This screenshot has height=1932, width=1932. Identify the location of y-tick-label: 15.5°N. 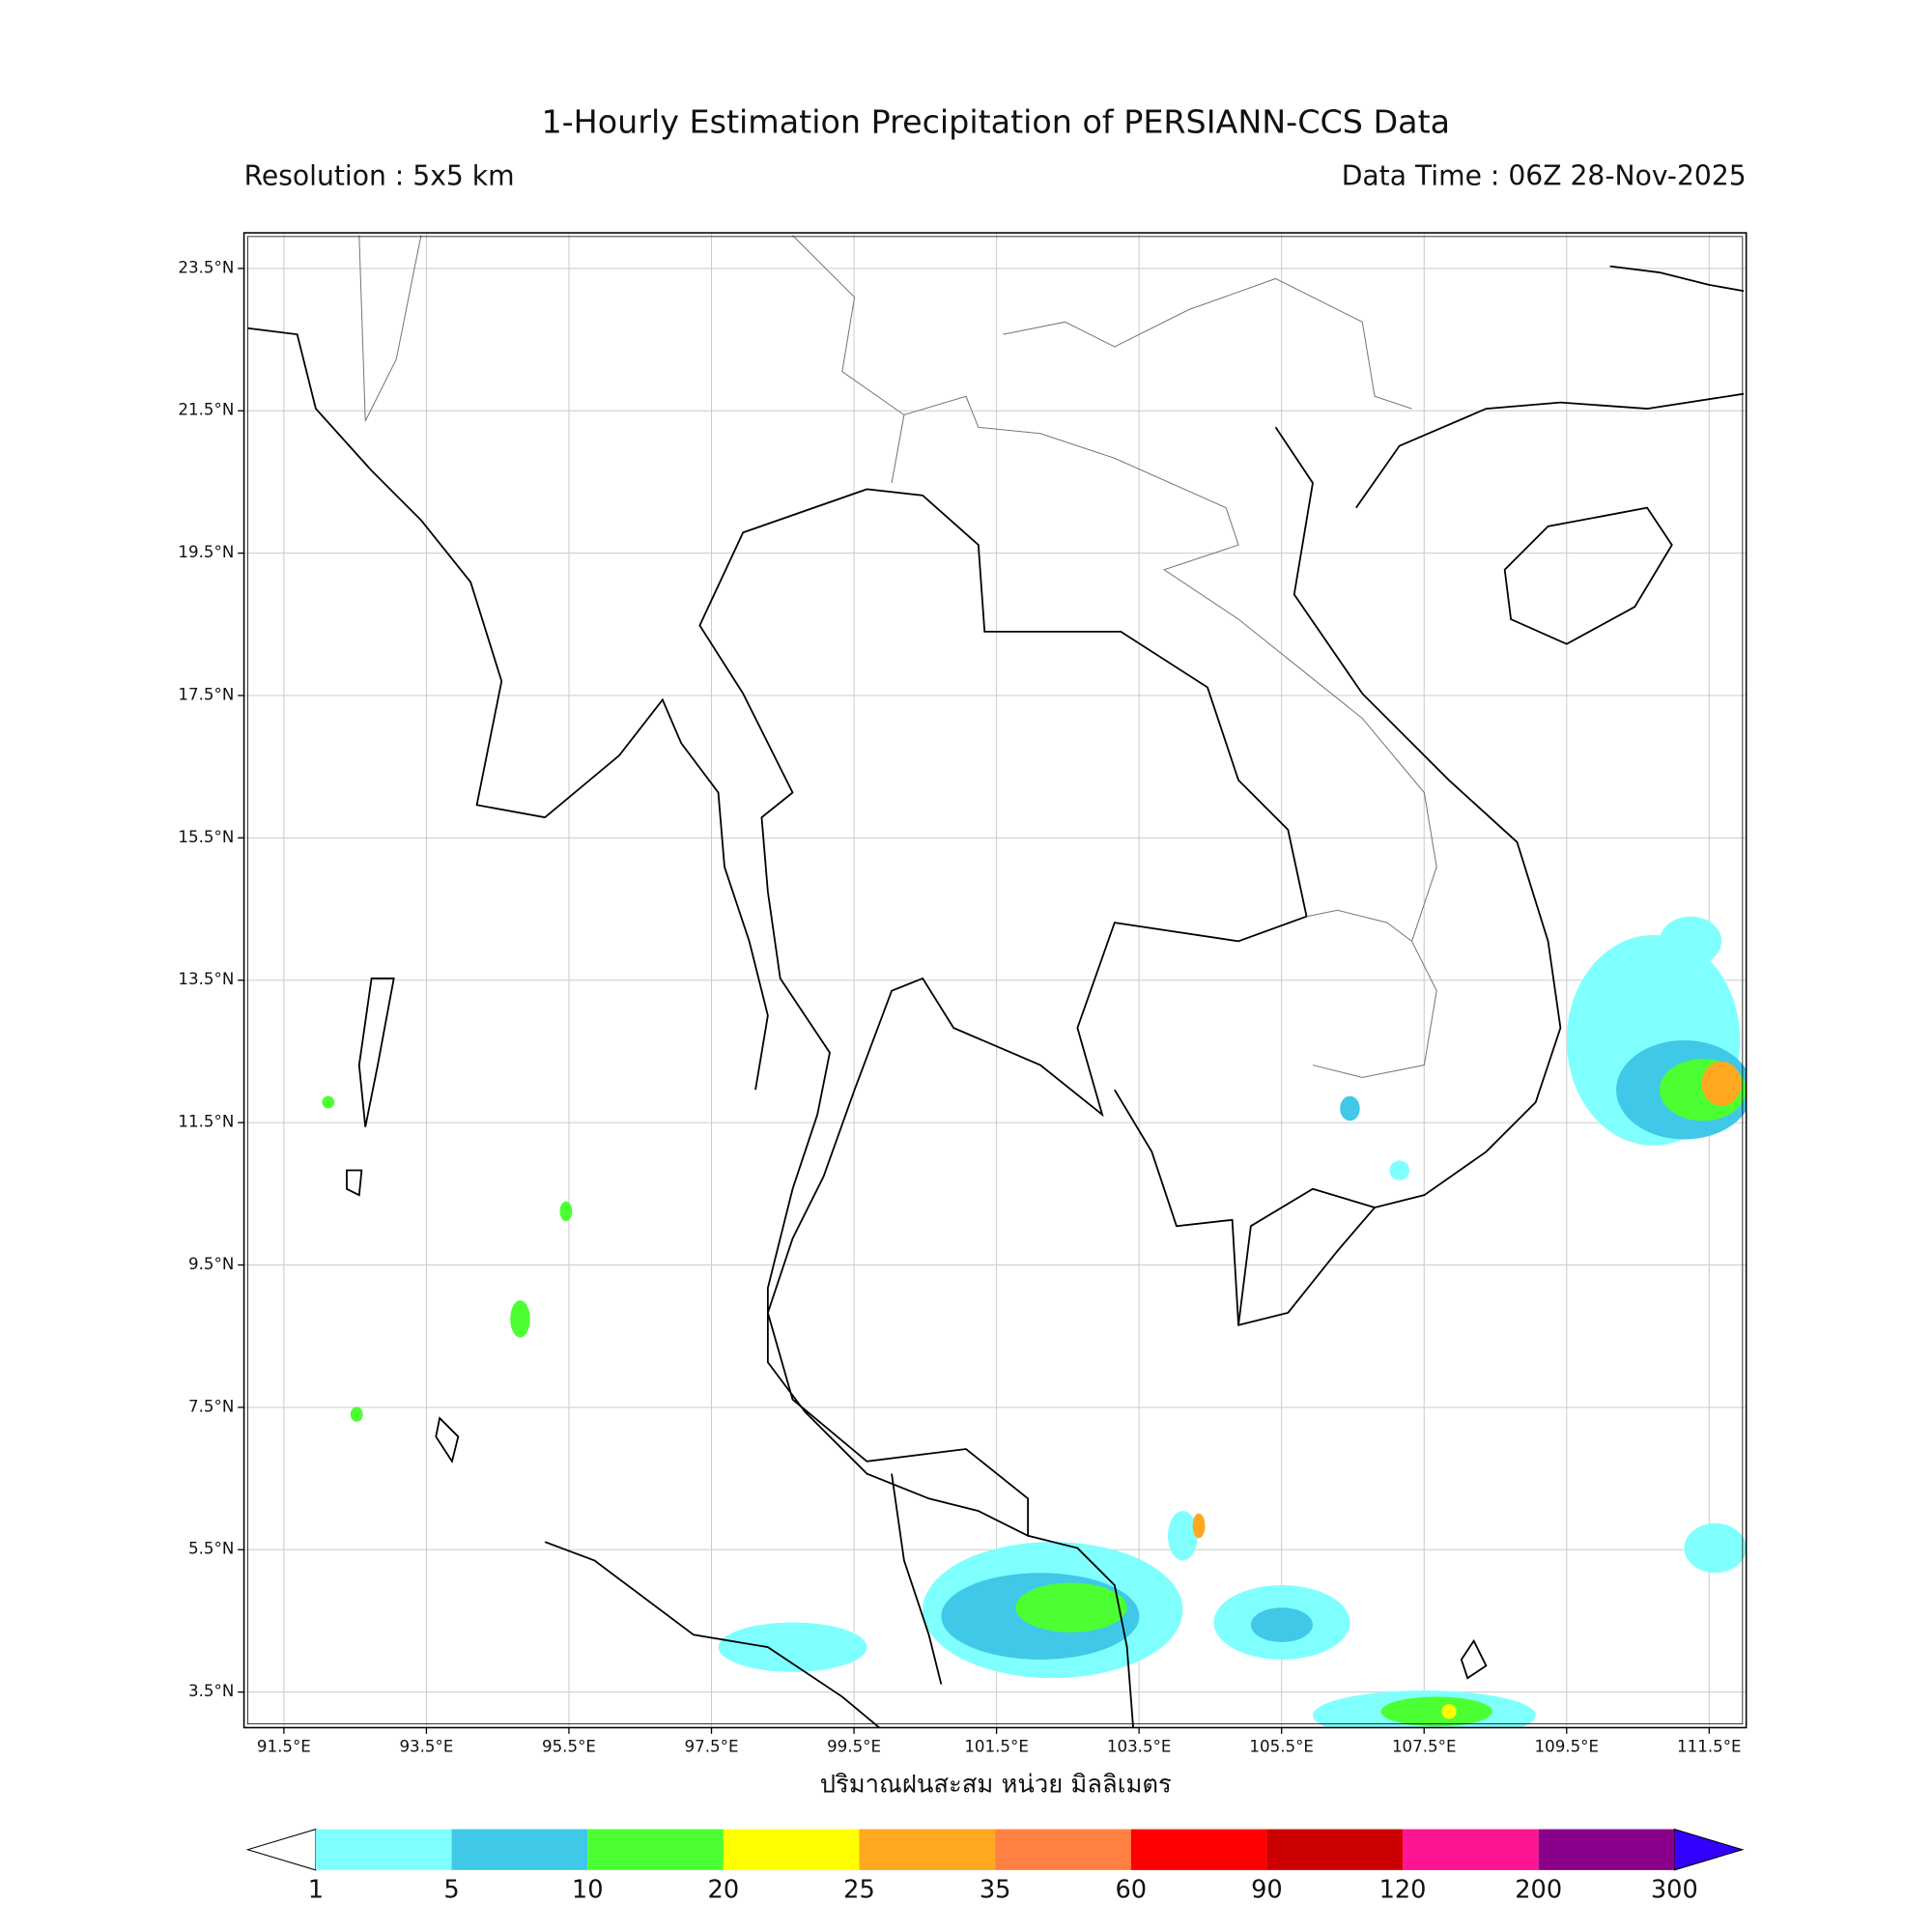
(206, 837).